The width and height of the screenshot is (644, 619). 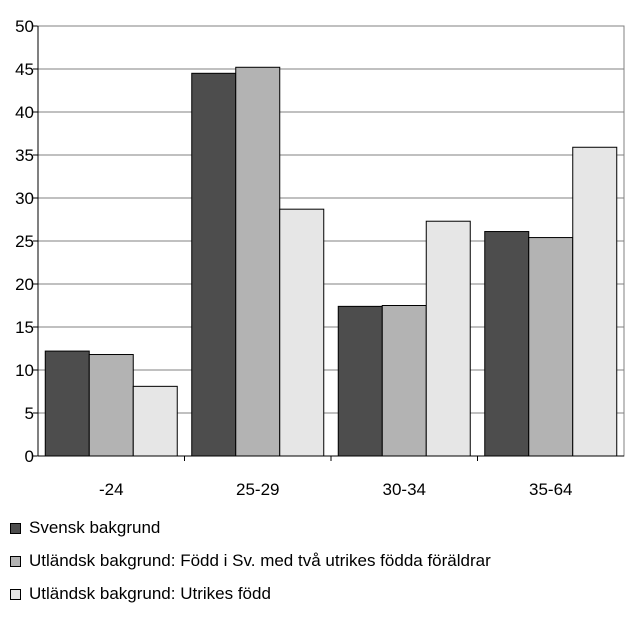 I want to click on y-tick-labels: 0 5 10 15 20 25 30 35 40 45 50, so click(x=24, y=241).